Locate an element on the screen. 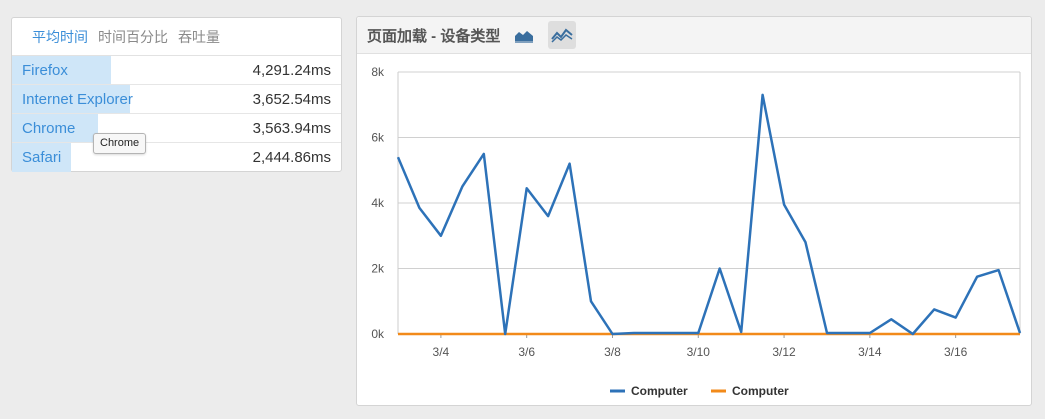  area-chart-icon is located at coordinates (524, 37).